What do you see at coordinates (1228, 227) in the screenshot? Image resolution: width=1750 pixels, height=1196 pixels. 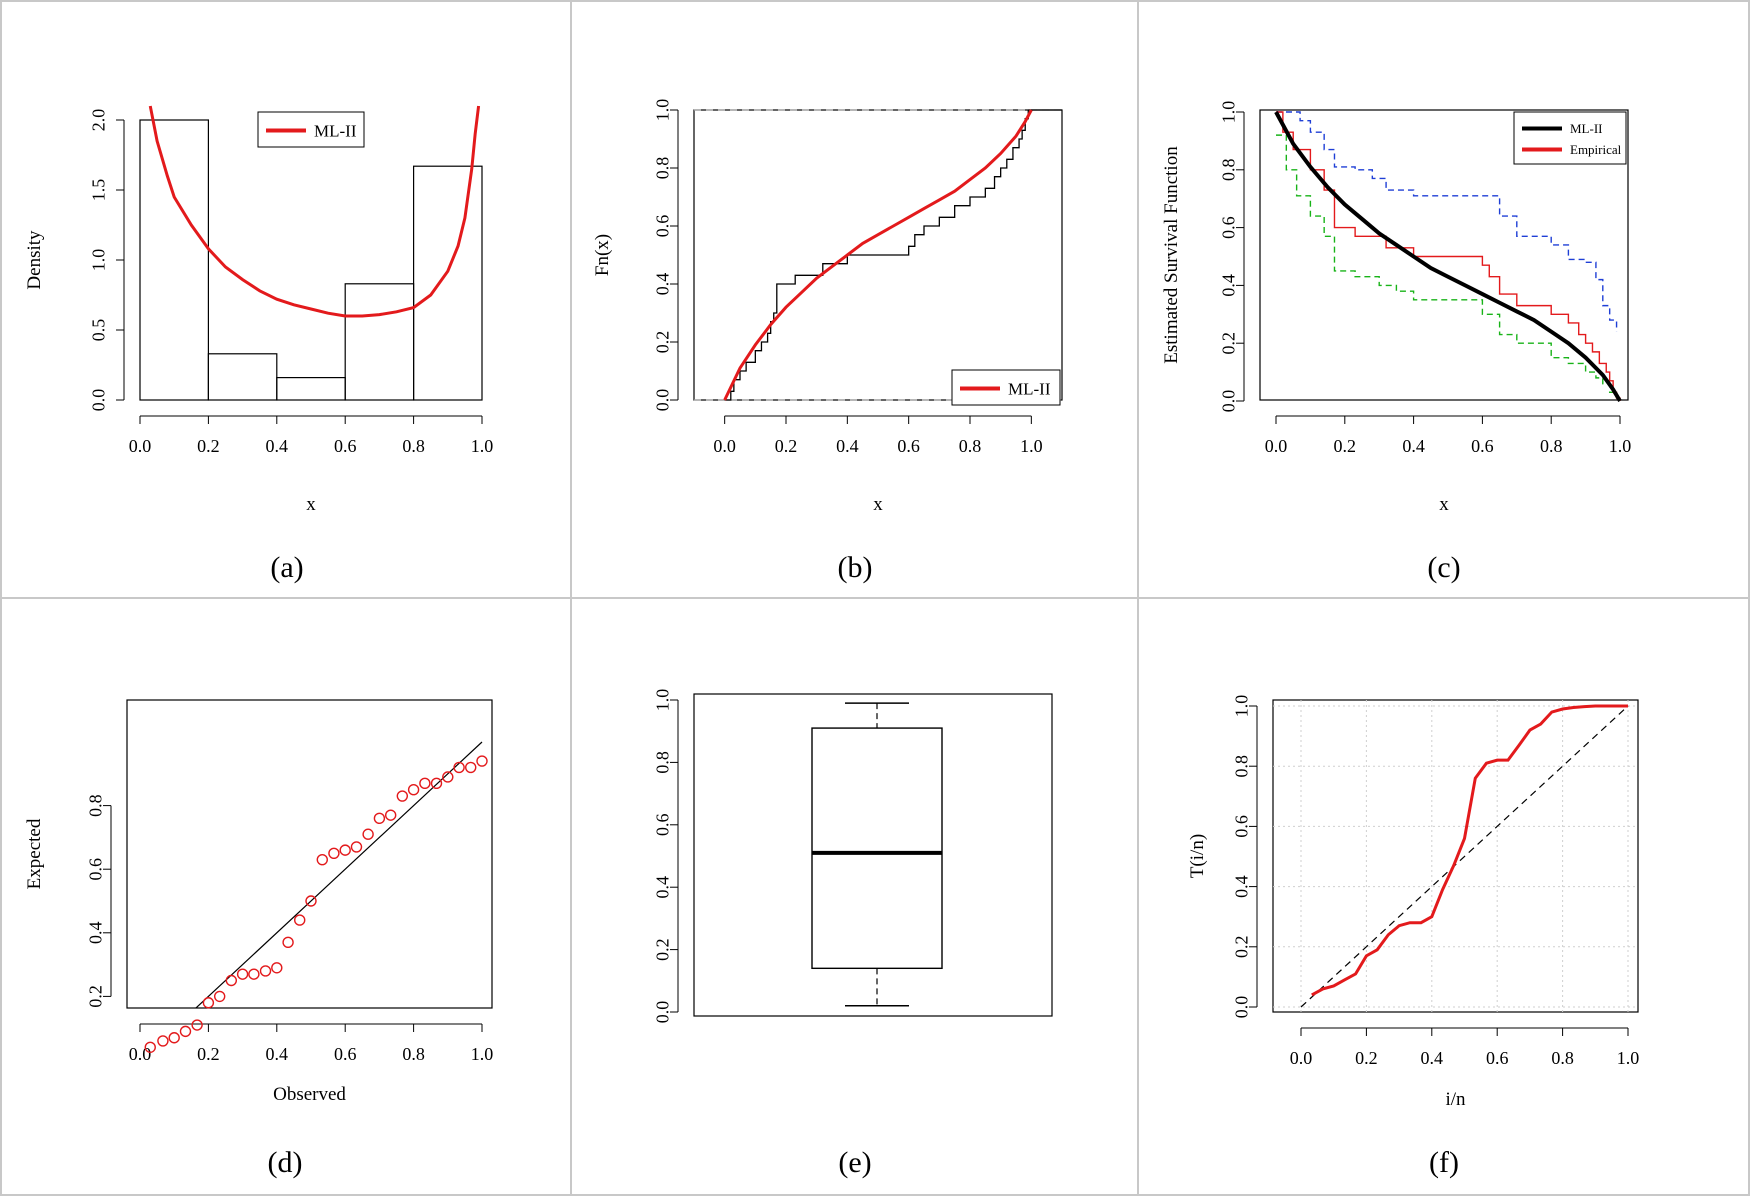 I see `y-tick-label: 0.6` at bounding box center [1228, 227].